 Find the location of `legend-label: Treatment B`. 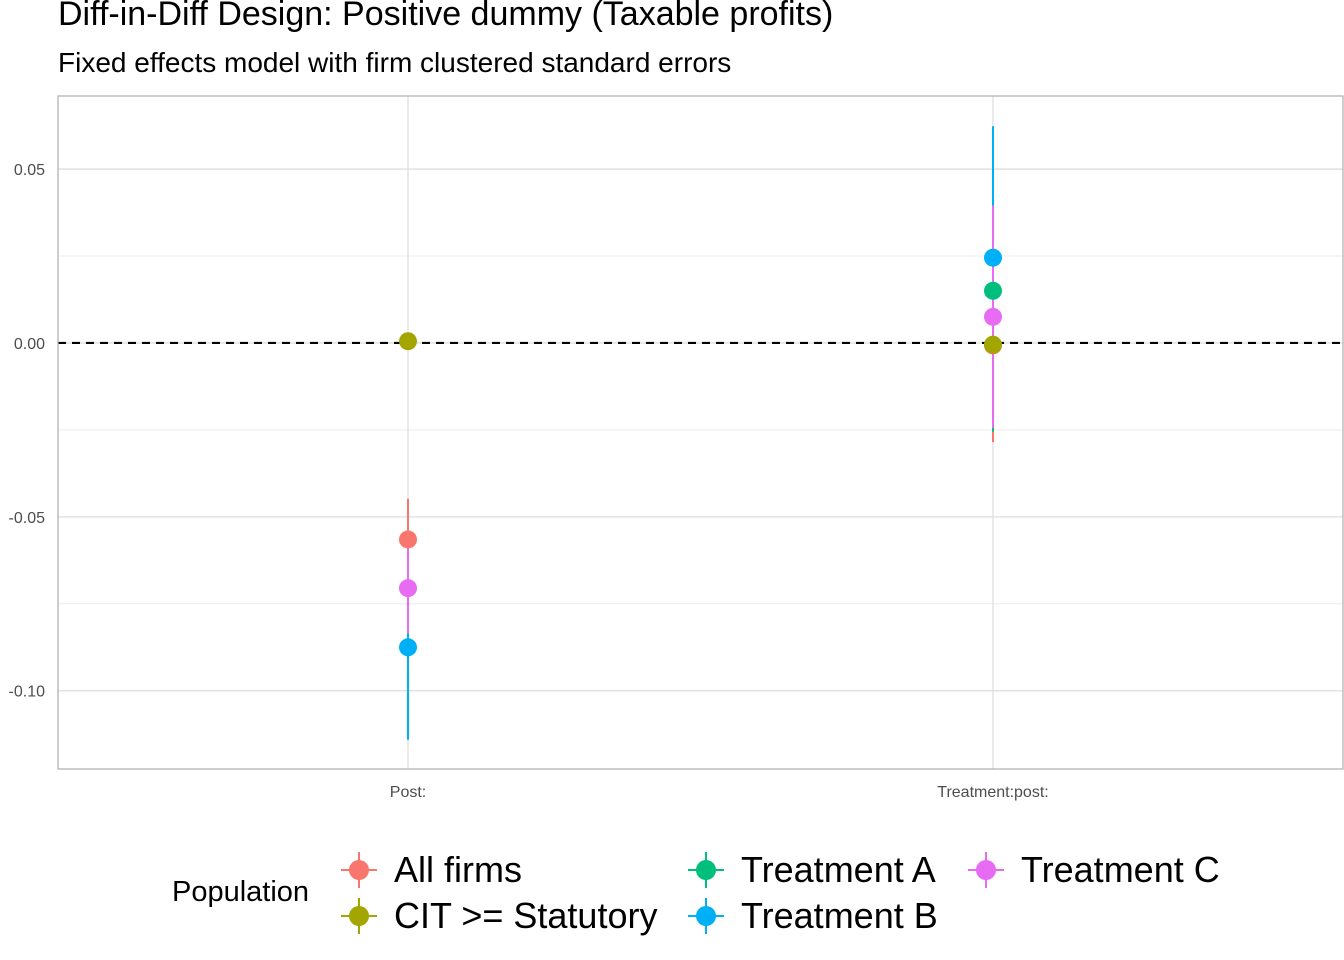

legend-label: Treatment B is located at coordinates (839, 915).